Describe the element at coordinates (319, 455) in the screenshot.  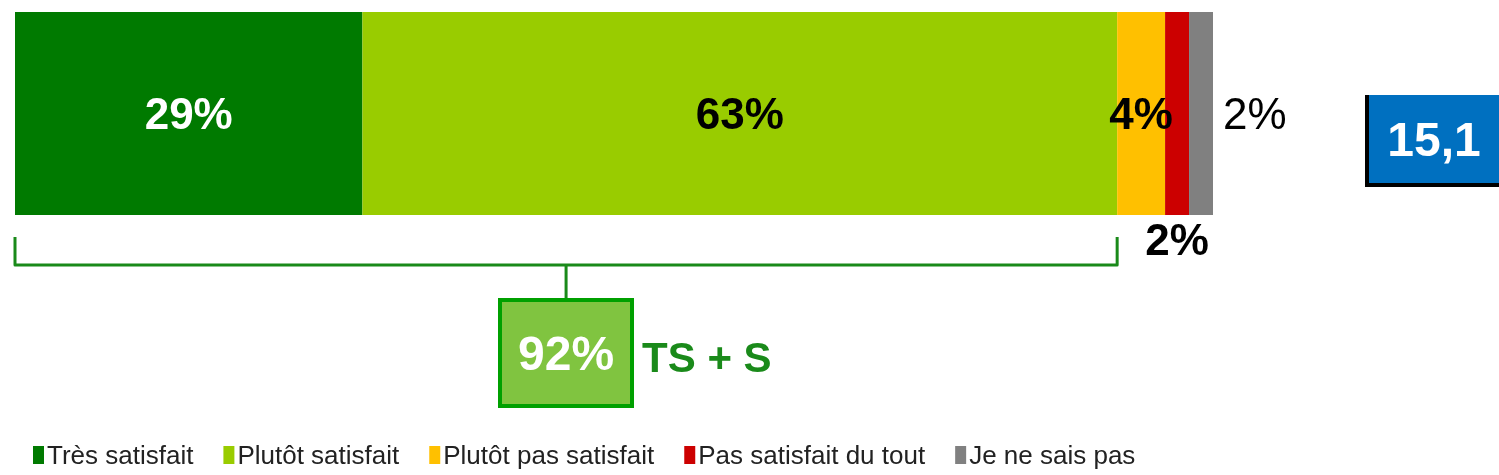
I see `legend-label: Plutôt satisfait` at that location.